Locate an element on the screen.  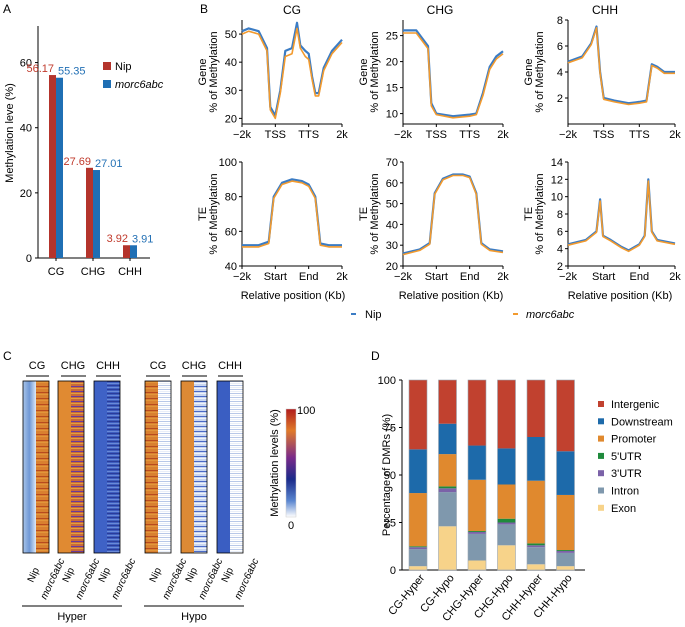
y-tick-label: 6 is located at coordinates (560, 47).